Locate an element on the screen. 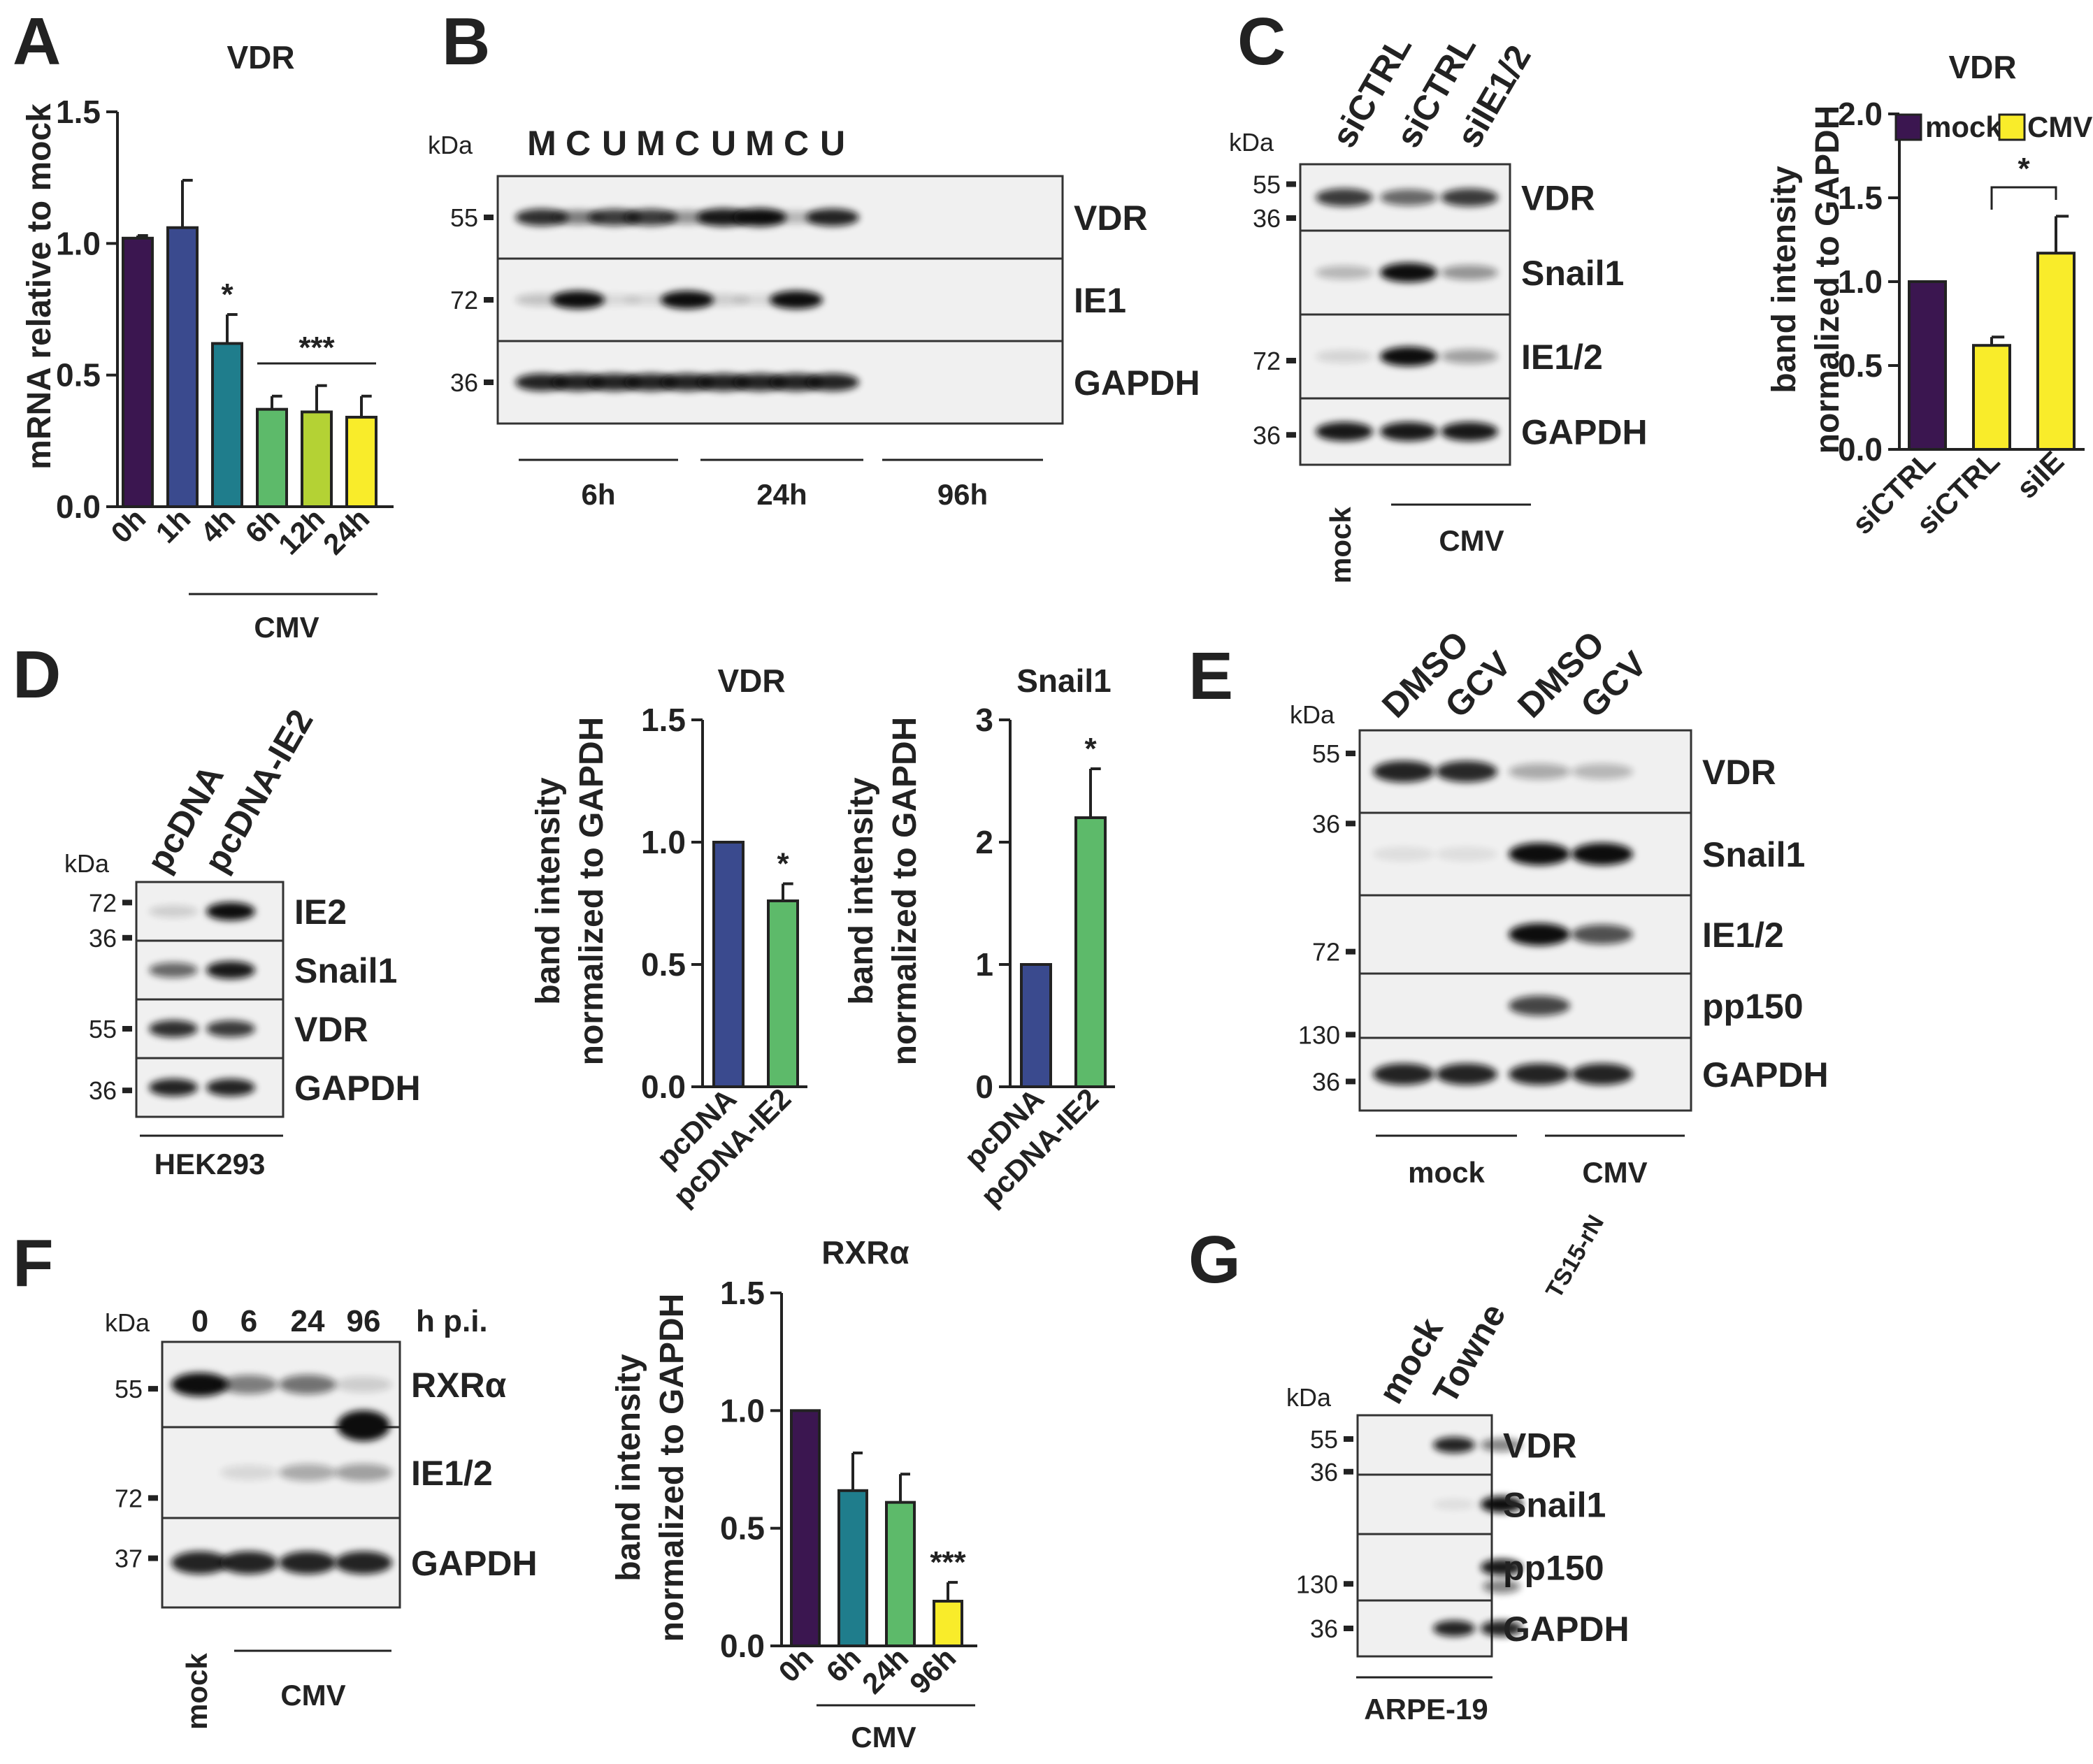 The width and height of the screenshot is (2093, 1764). timepoint-label: 6 is located at coordinates (248, 1321).